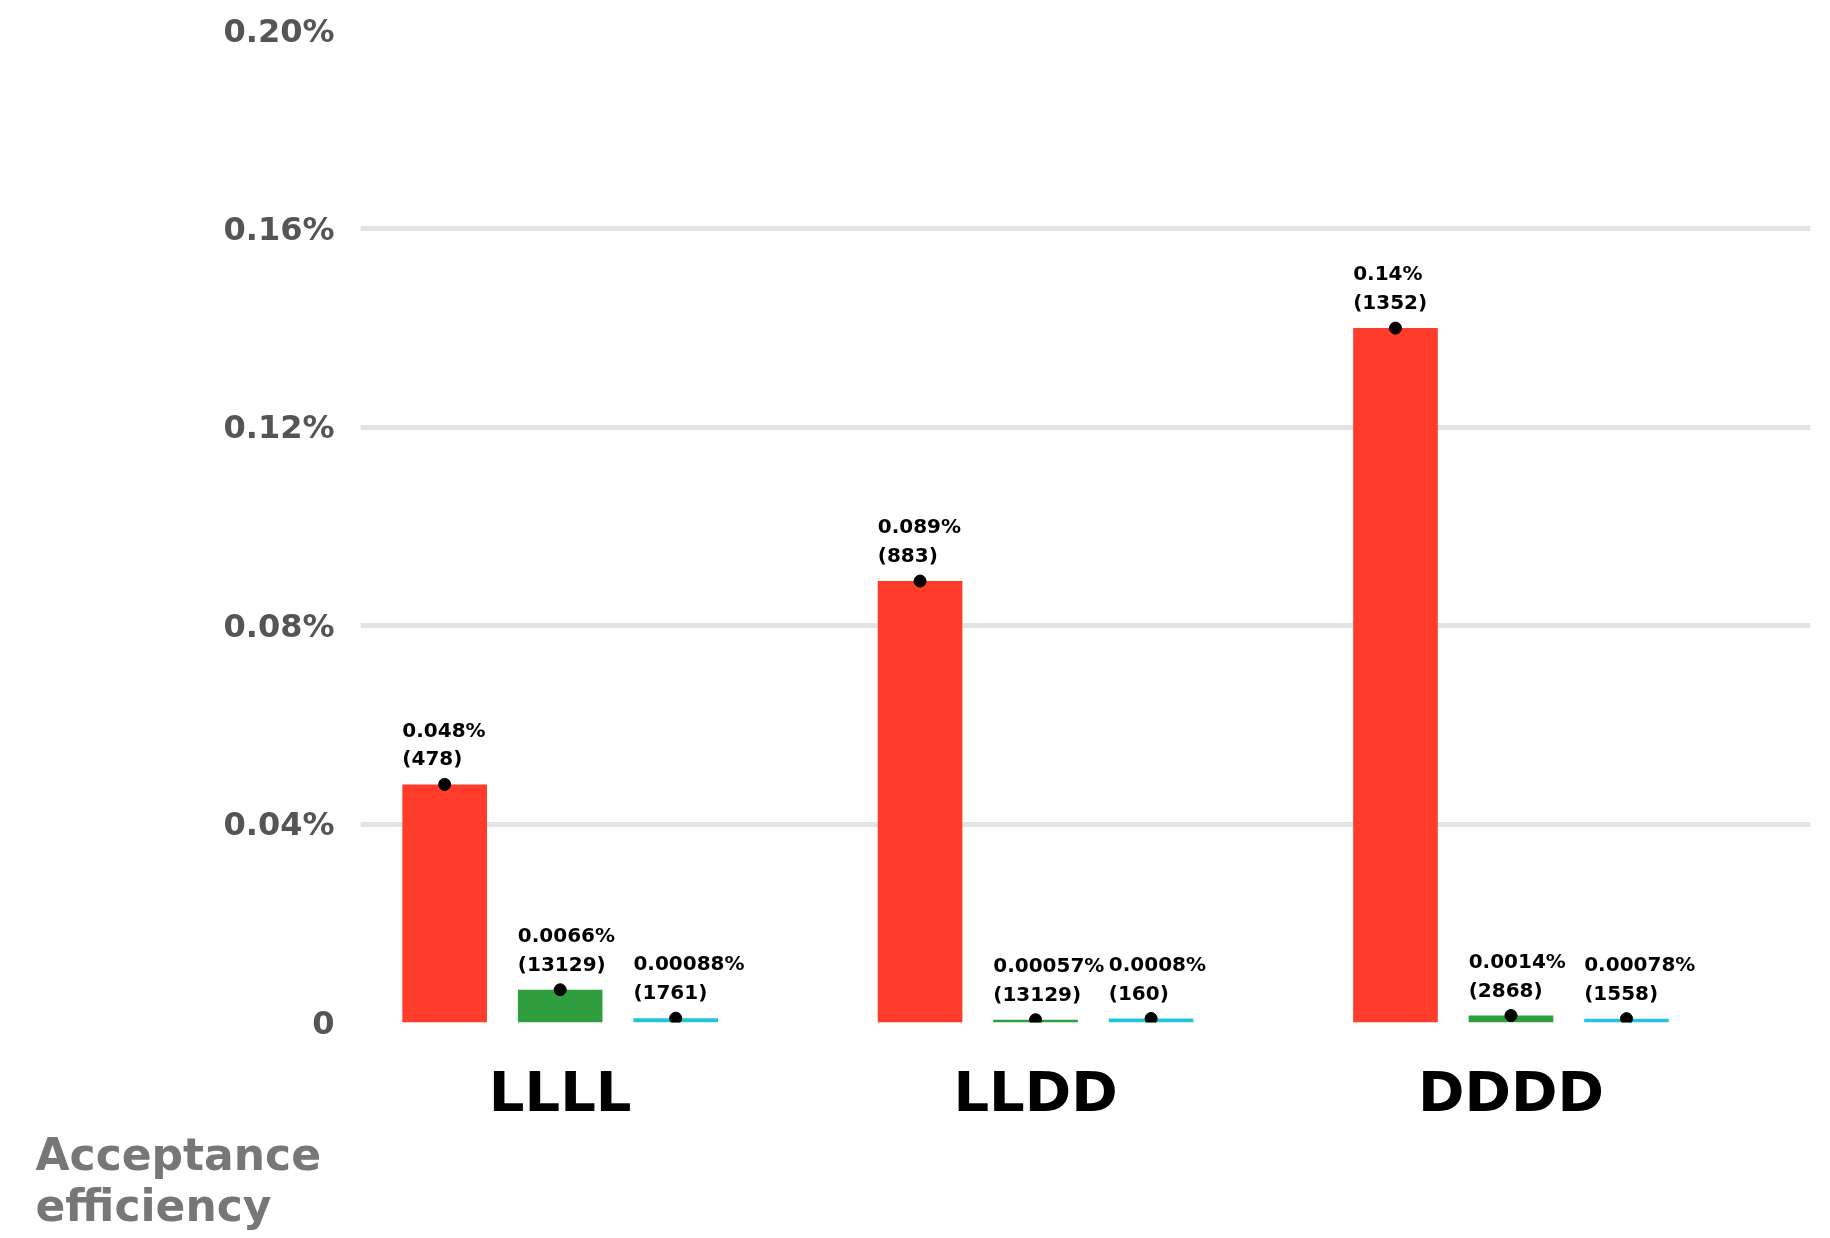 Image resolution: width=1830 pixels, height=1238 pixels. What do you see at coordinates (279, 427) in the screenshot?
I see `y-tick-label: 0.12%` at bounding box center [279, 427].